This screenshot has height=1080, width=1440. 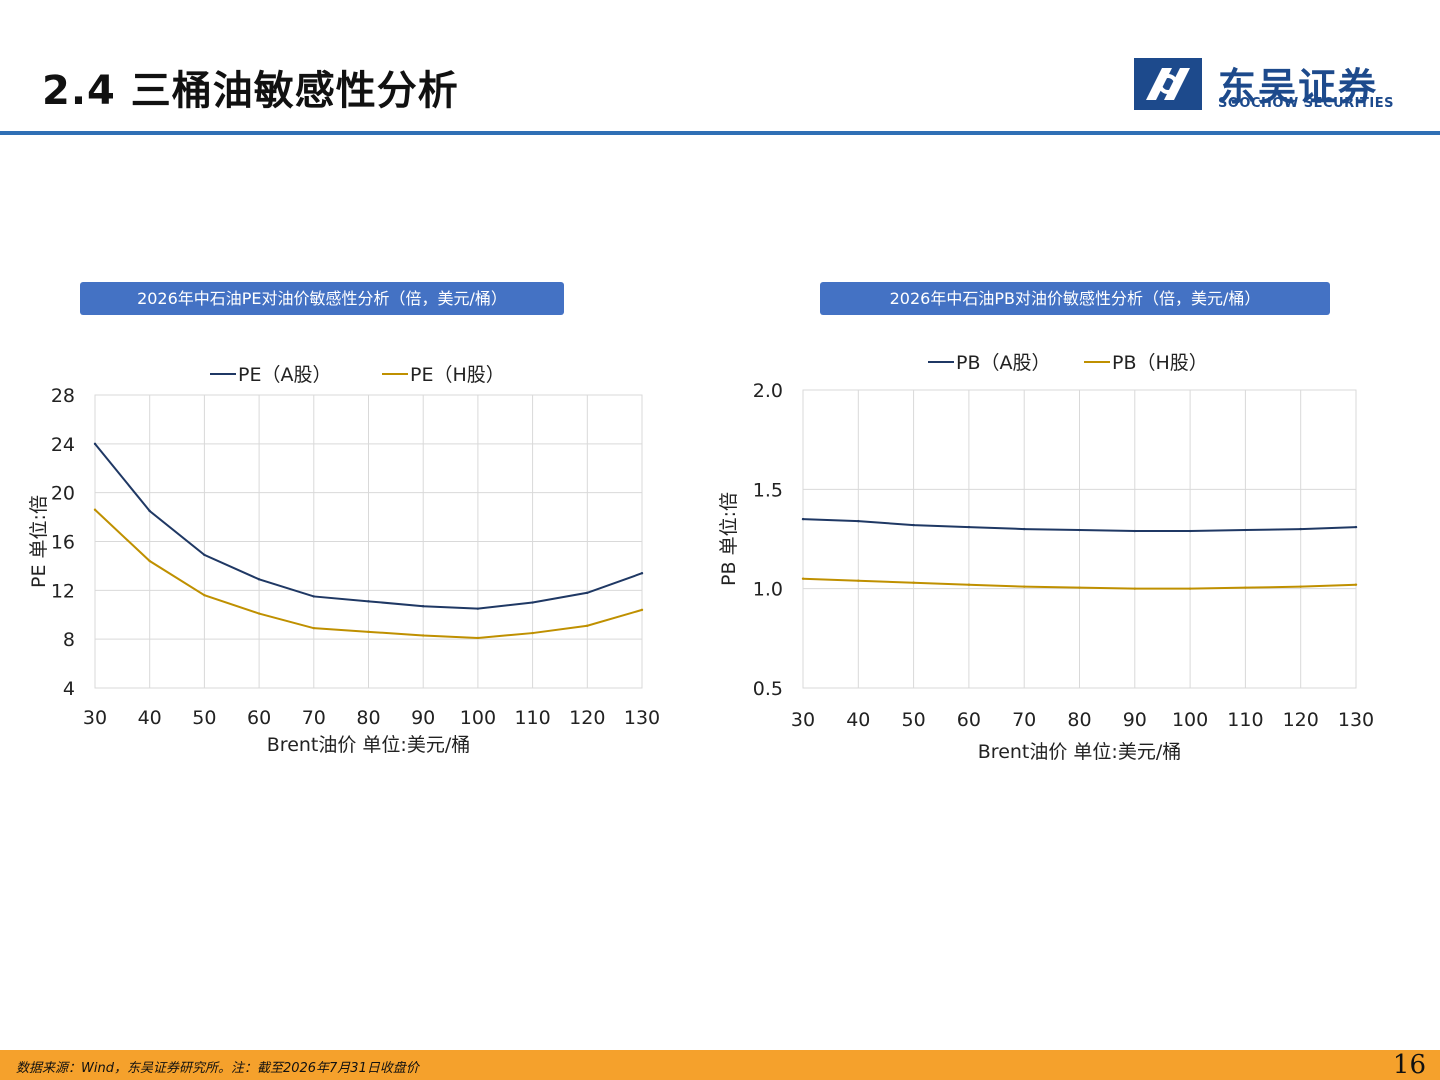 I want to click on header-divider, so click(x=720, y=133).